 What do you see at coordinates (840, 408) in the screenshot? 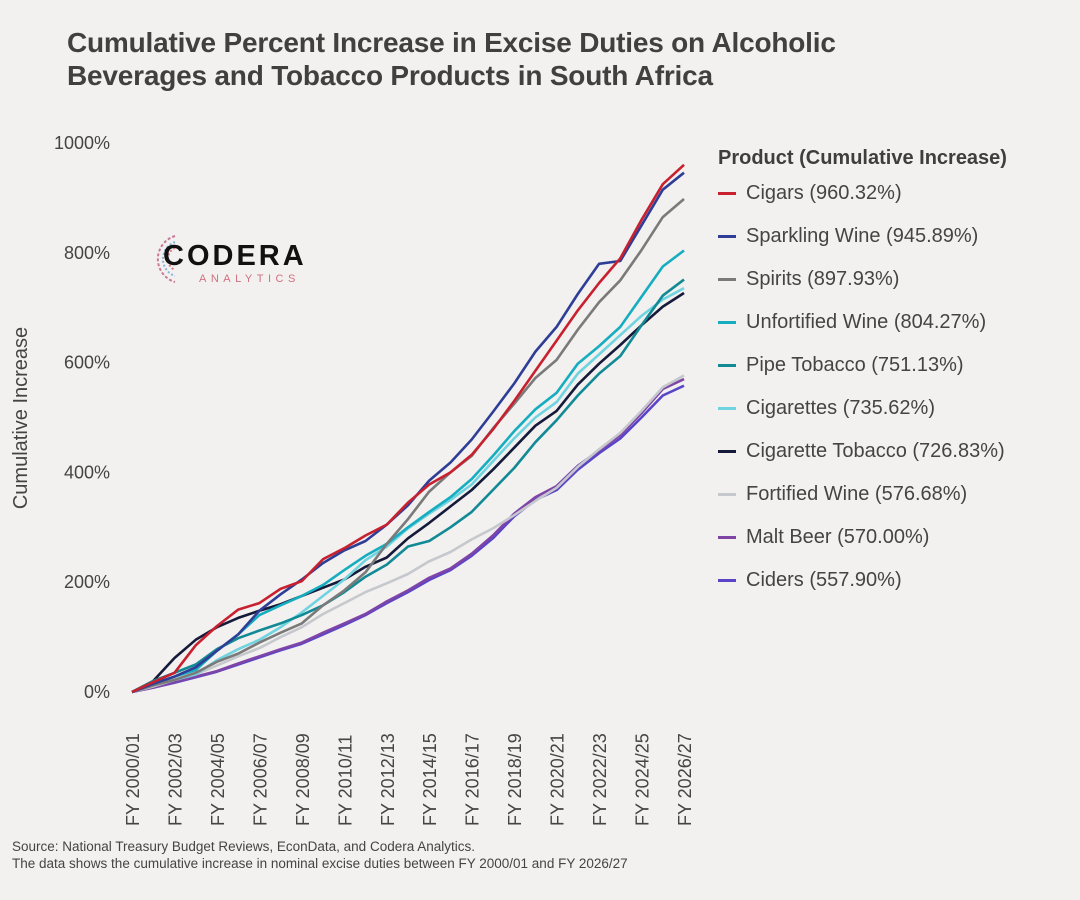
I see `legend-label: Cigarettes (735.62%)` at bounding box center [840, 408].